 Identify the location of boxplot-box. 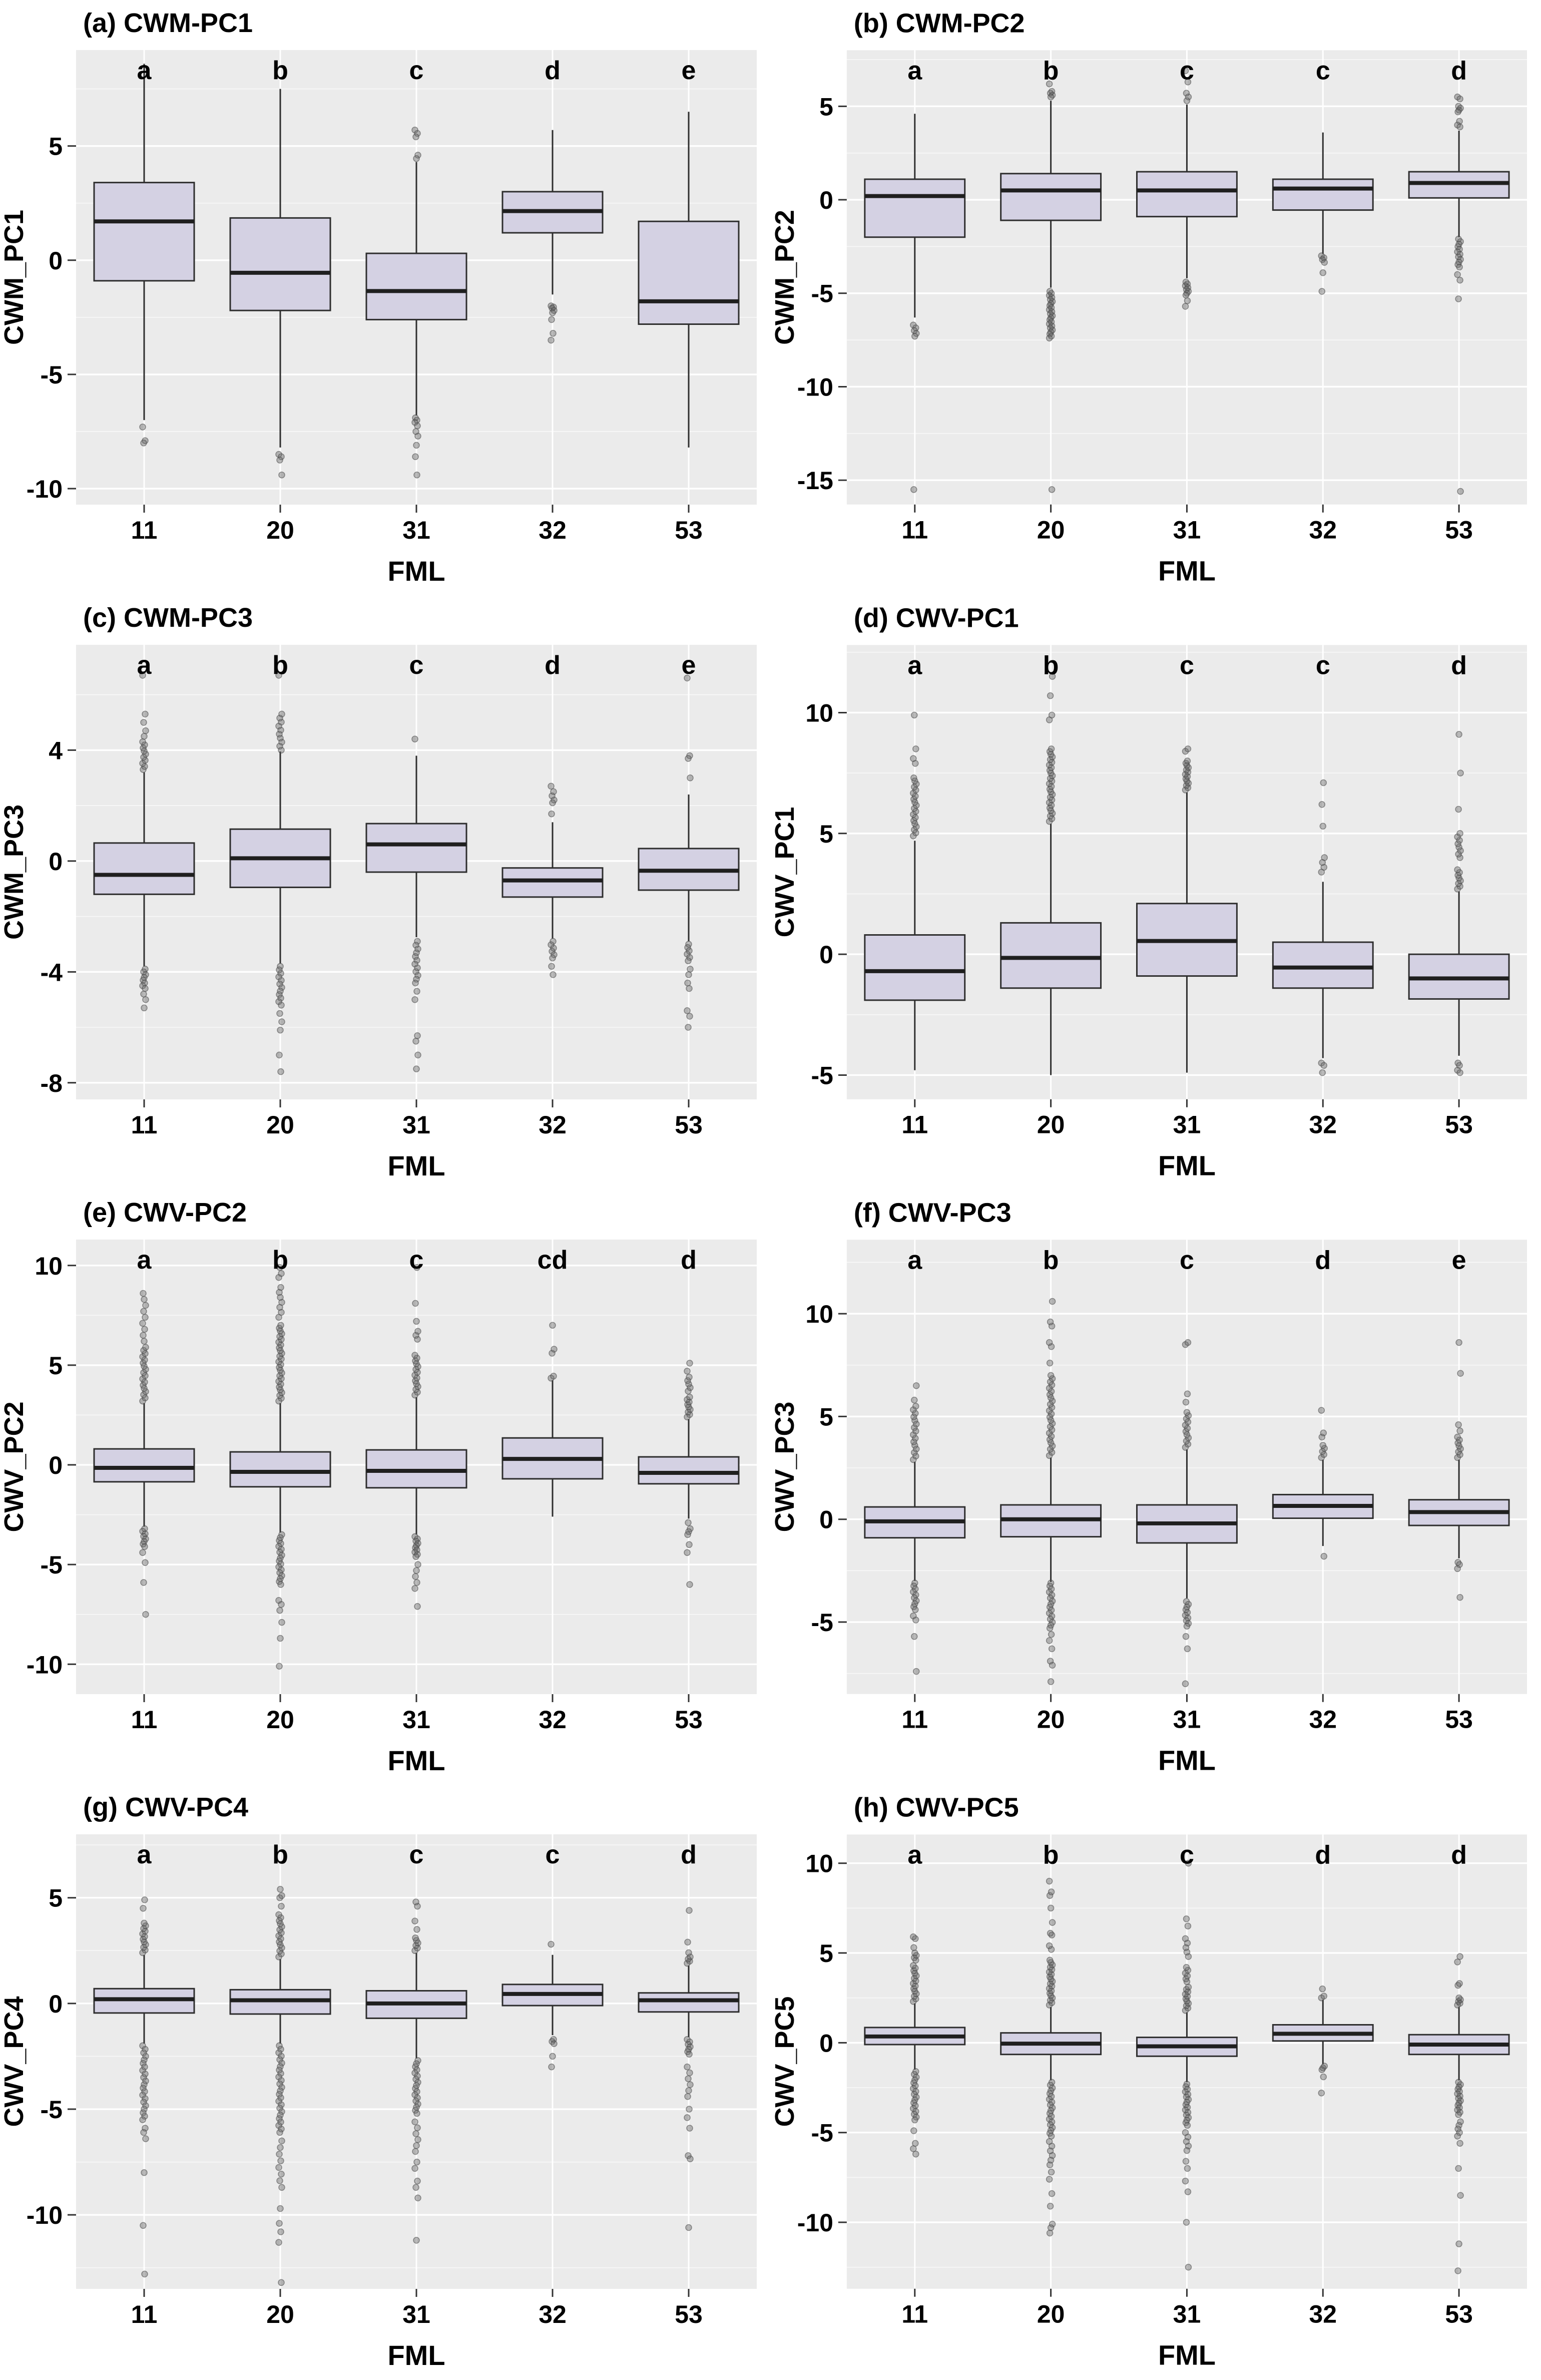
(689, 2003).